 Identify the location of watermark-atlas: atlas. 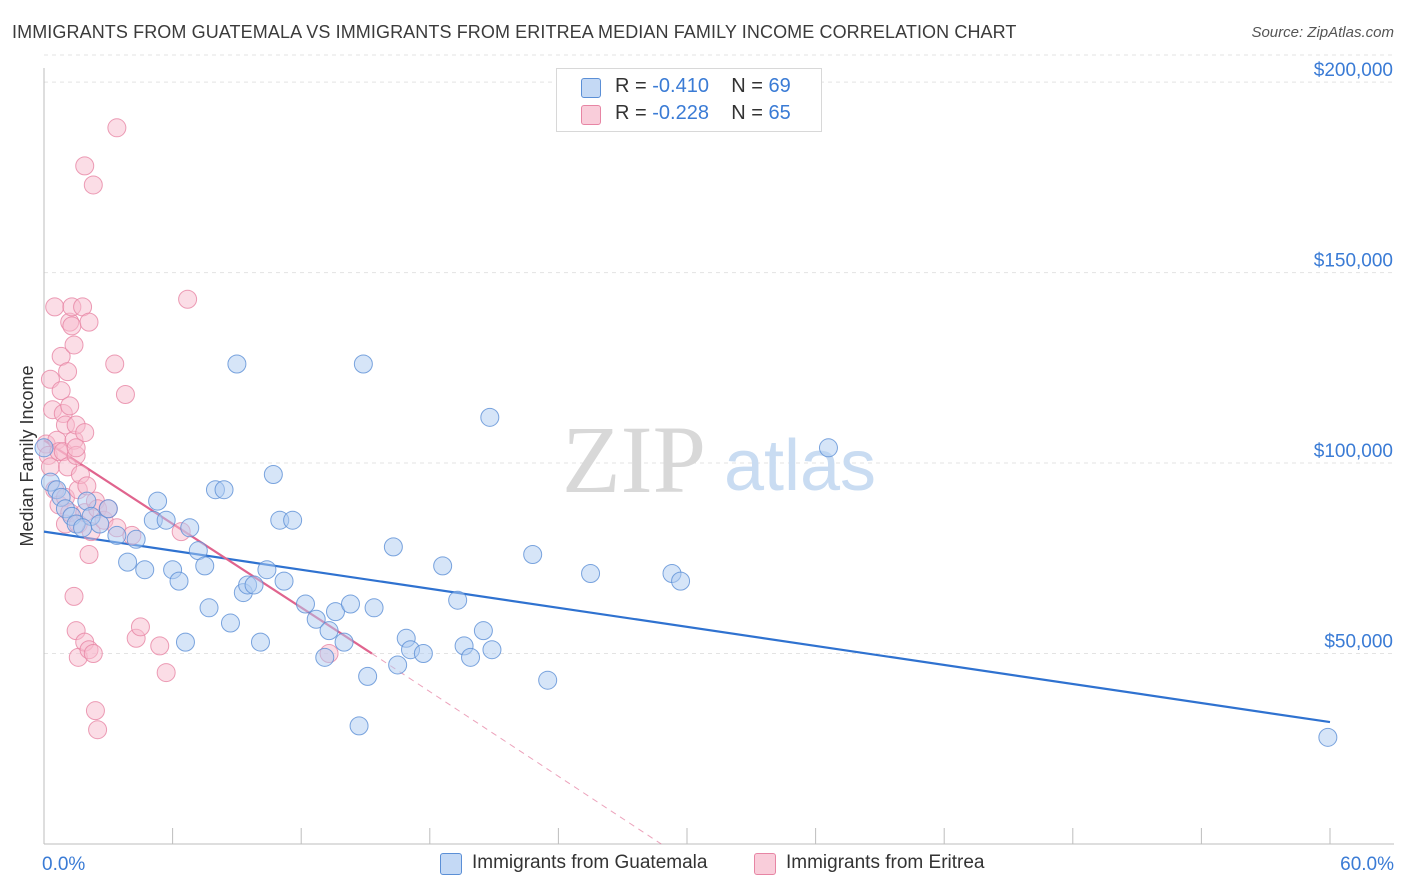
(800, 466).